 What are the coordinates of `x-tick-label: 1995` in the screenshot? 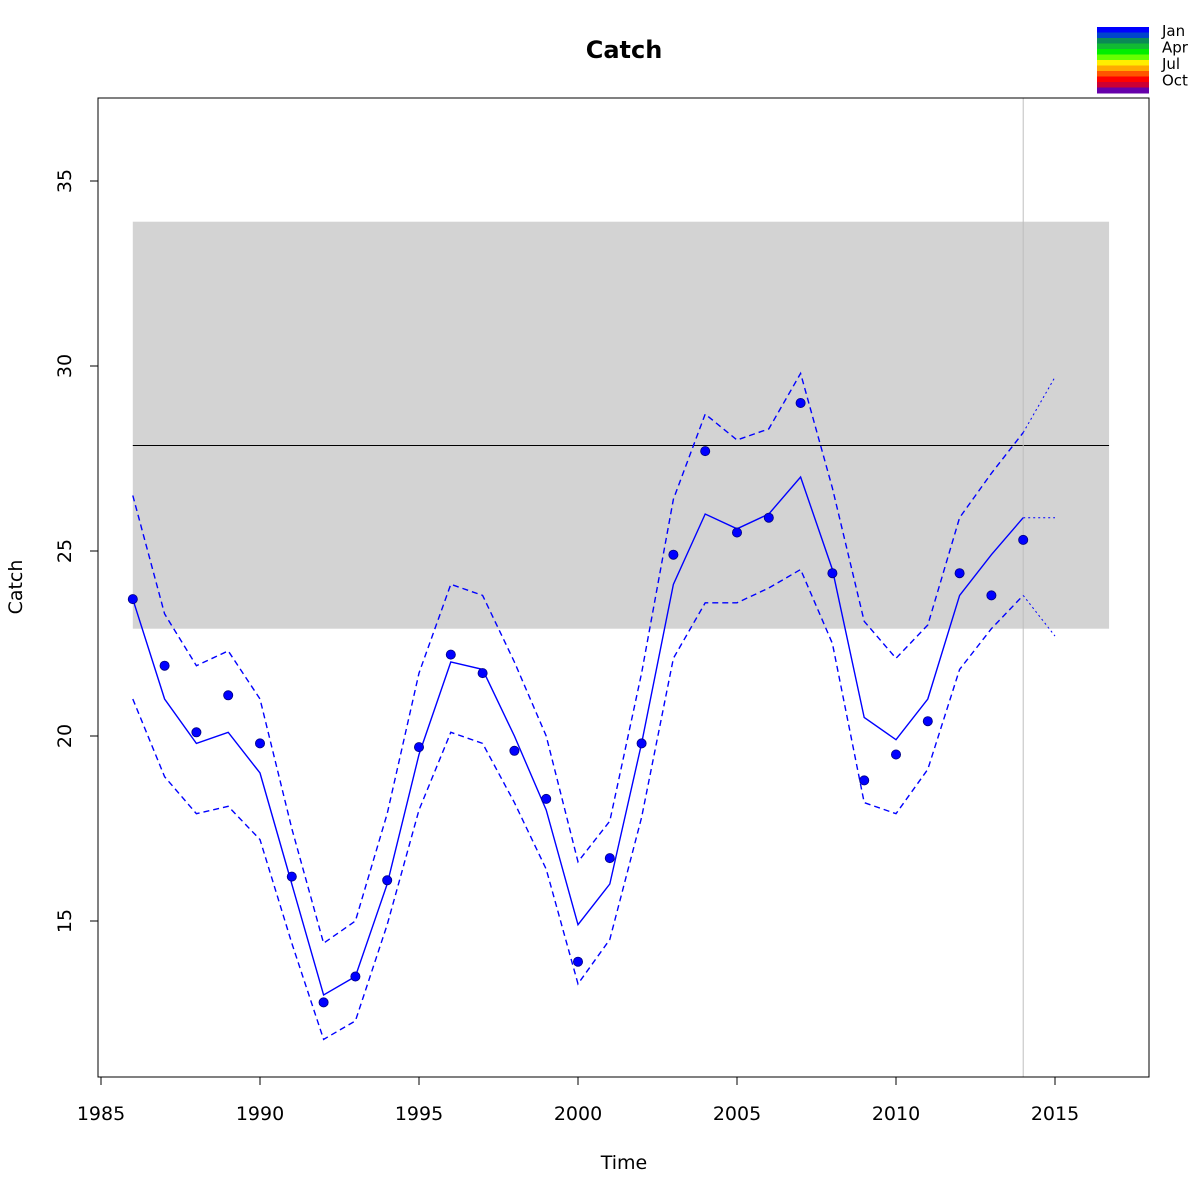 It's located at (419, 1114).